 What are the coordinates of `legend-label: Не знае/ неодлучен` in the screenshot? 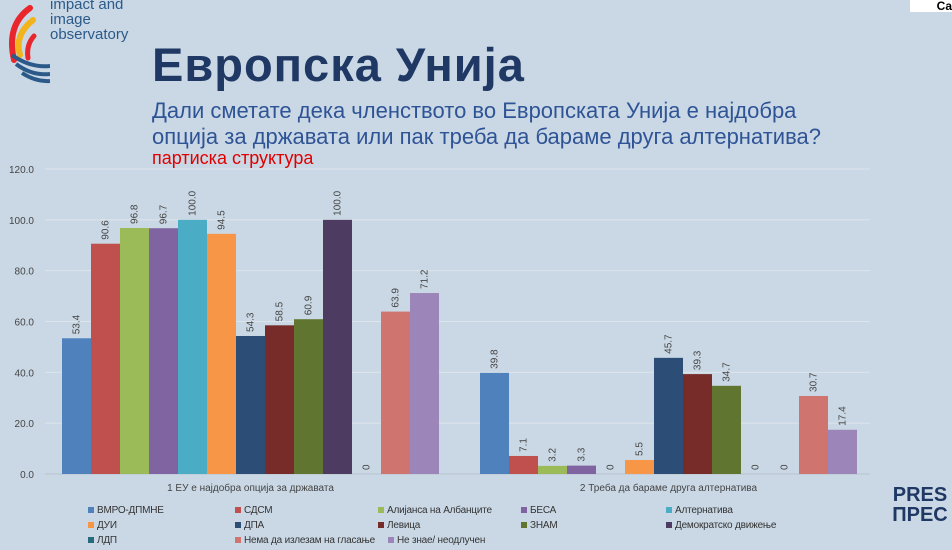 It's located at (441, 540).